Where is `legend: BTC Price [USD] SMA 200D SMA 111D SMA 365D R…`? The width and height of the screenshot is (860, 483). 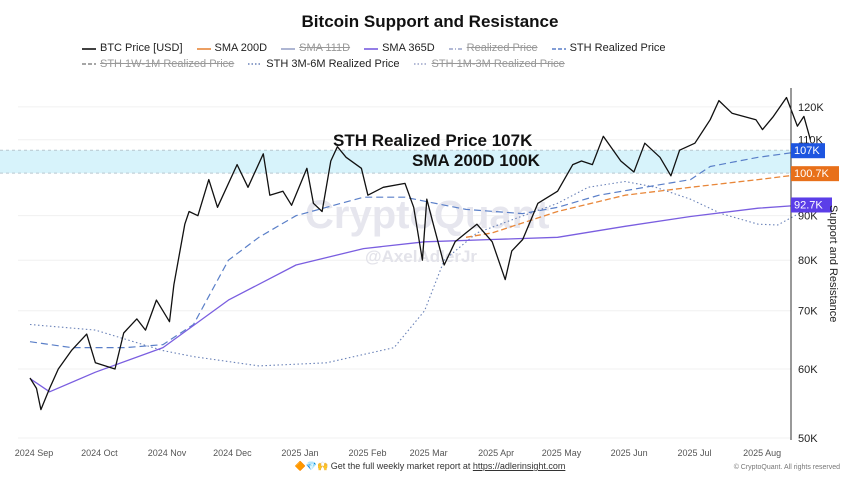 legend: BTC Price [USD] SMA 200D SMA 111D SMA 365D R… is located at coordinates (442, 56).